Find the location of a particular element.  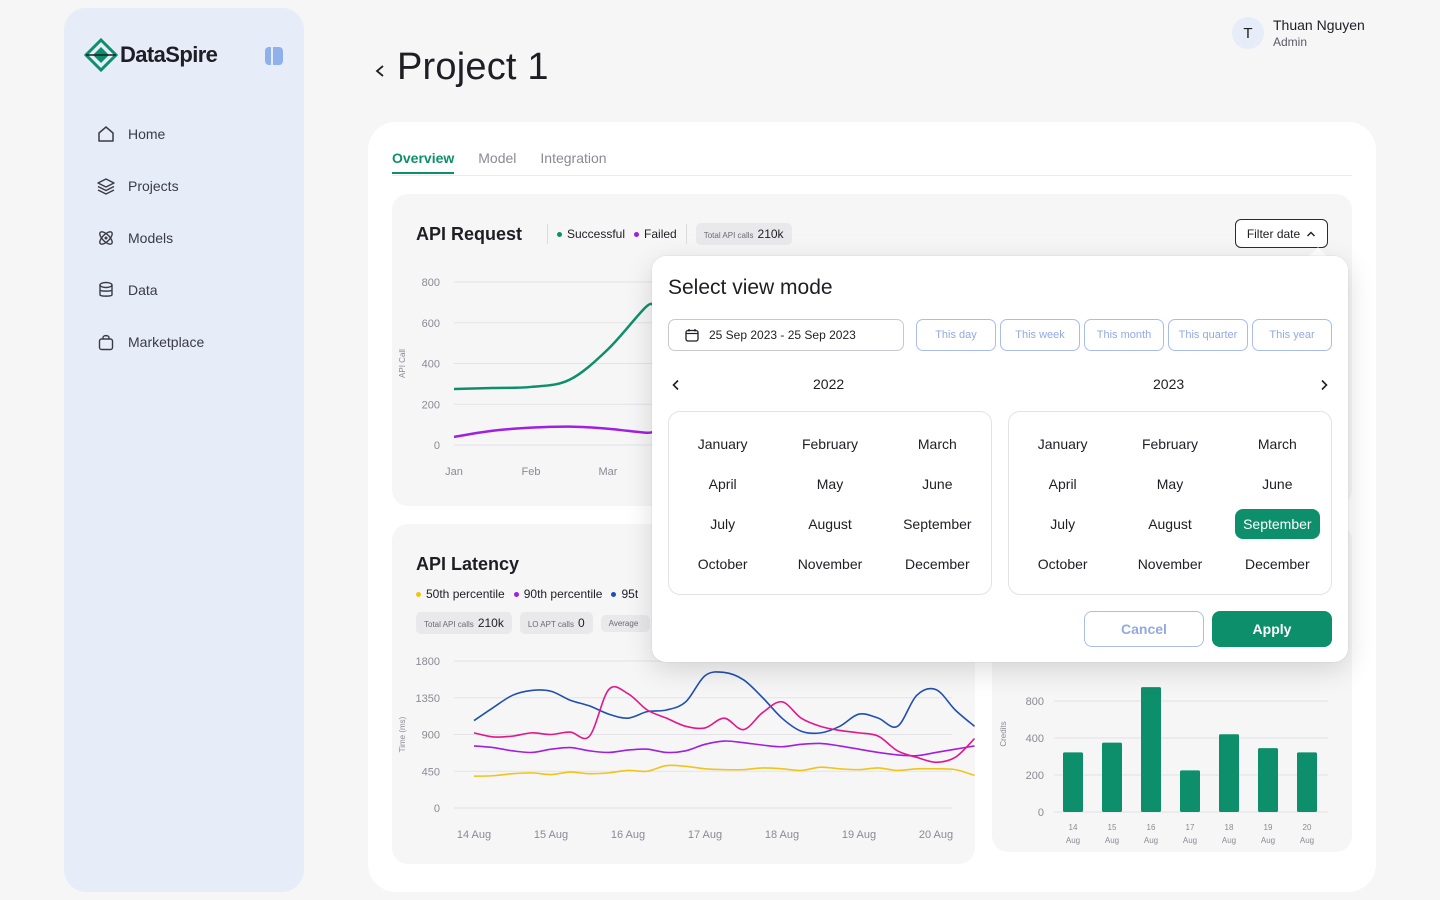

tab-overview: Overview is located at coordinates (423, 162).